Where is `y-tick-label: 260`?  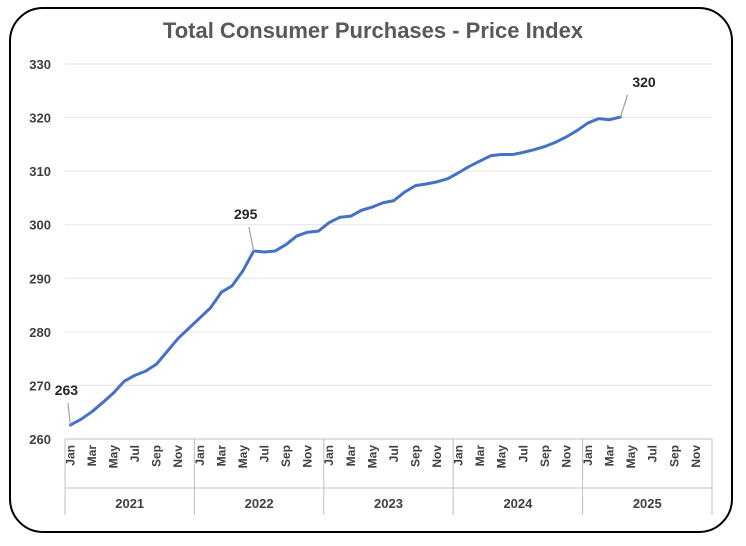 y-tick-label: 260 is located at coordinates (40, 439).